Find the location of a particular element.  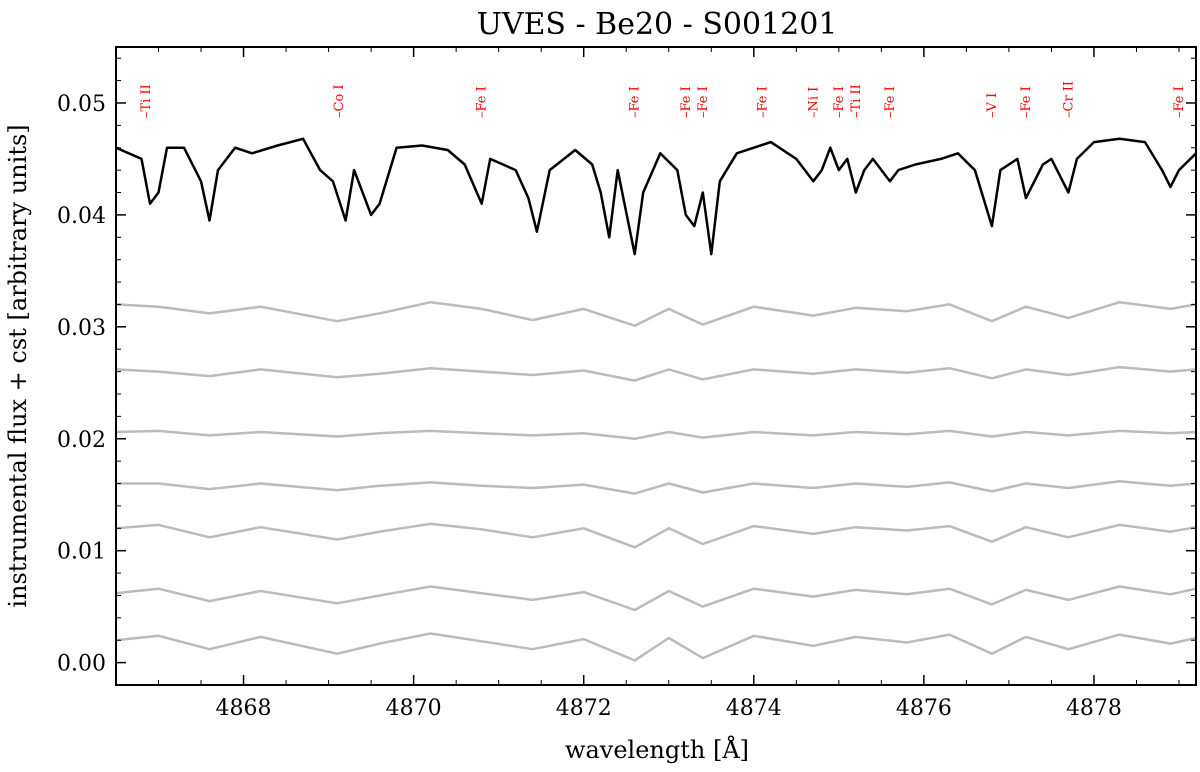

line-id-label: –Cr II is located at coordinates (1068, 99).